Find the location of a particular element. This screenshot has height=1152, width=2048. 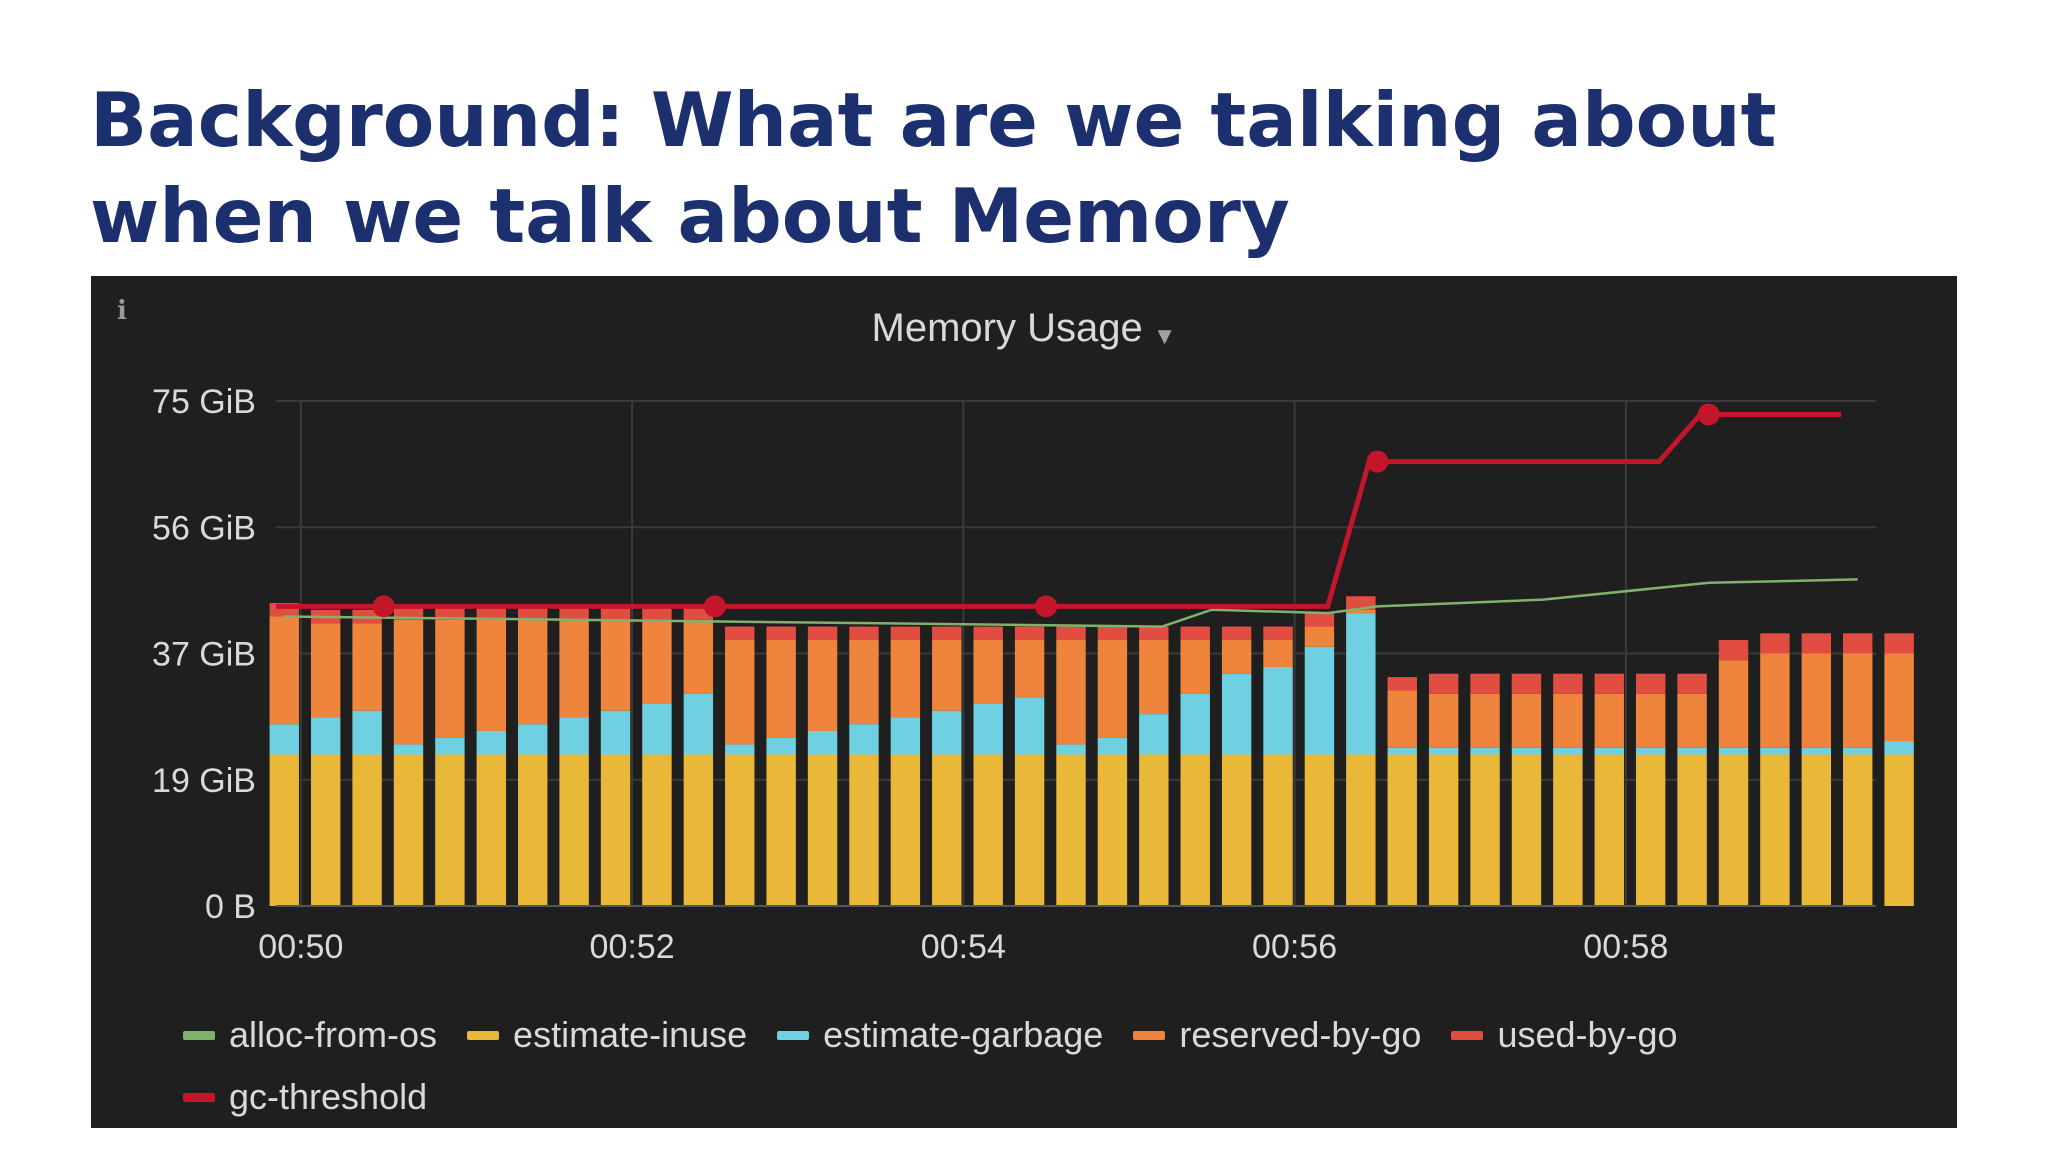

legend-label: estimate-garbage is located at coordinates (963, 1034).